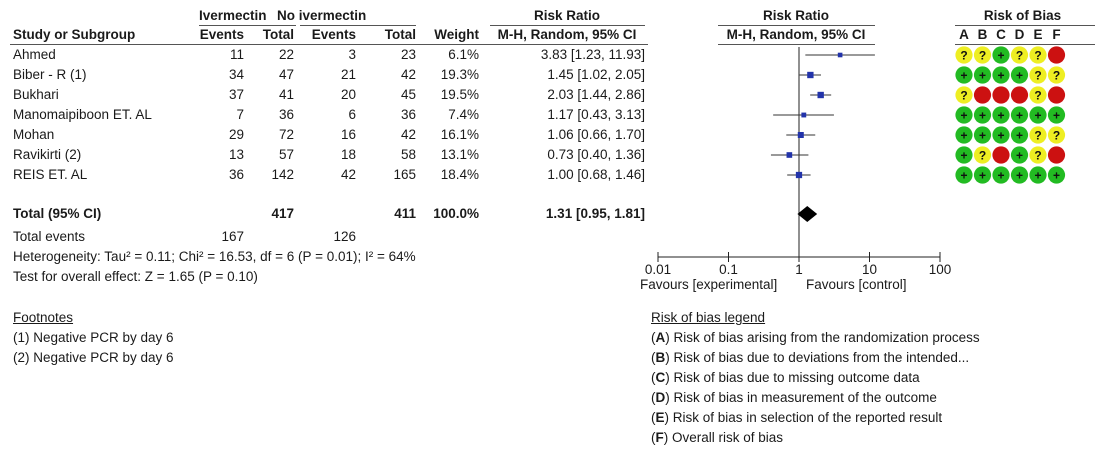 The height and width of the screenshot is (456, 1105). What do you see at coordinates (459, 74) in the screenshot?
I see `study-weight: 19.3%` at bounding box center [459, 74].